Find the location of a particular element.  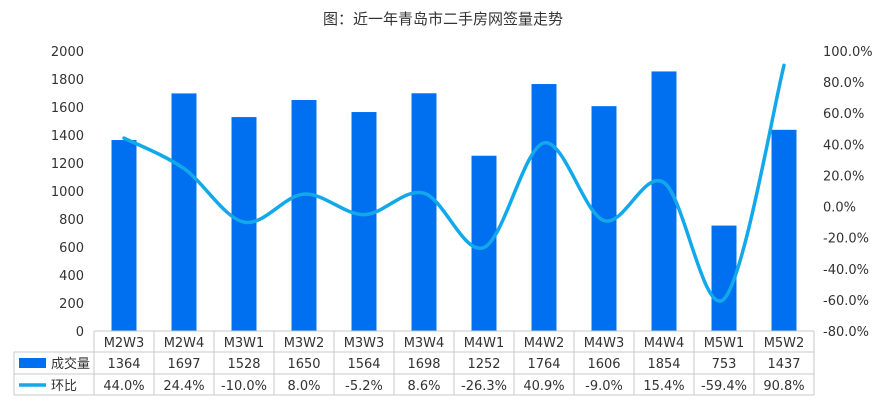

right-axis-tick-label: 0.0% is located at coordinates (839, 208).